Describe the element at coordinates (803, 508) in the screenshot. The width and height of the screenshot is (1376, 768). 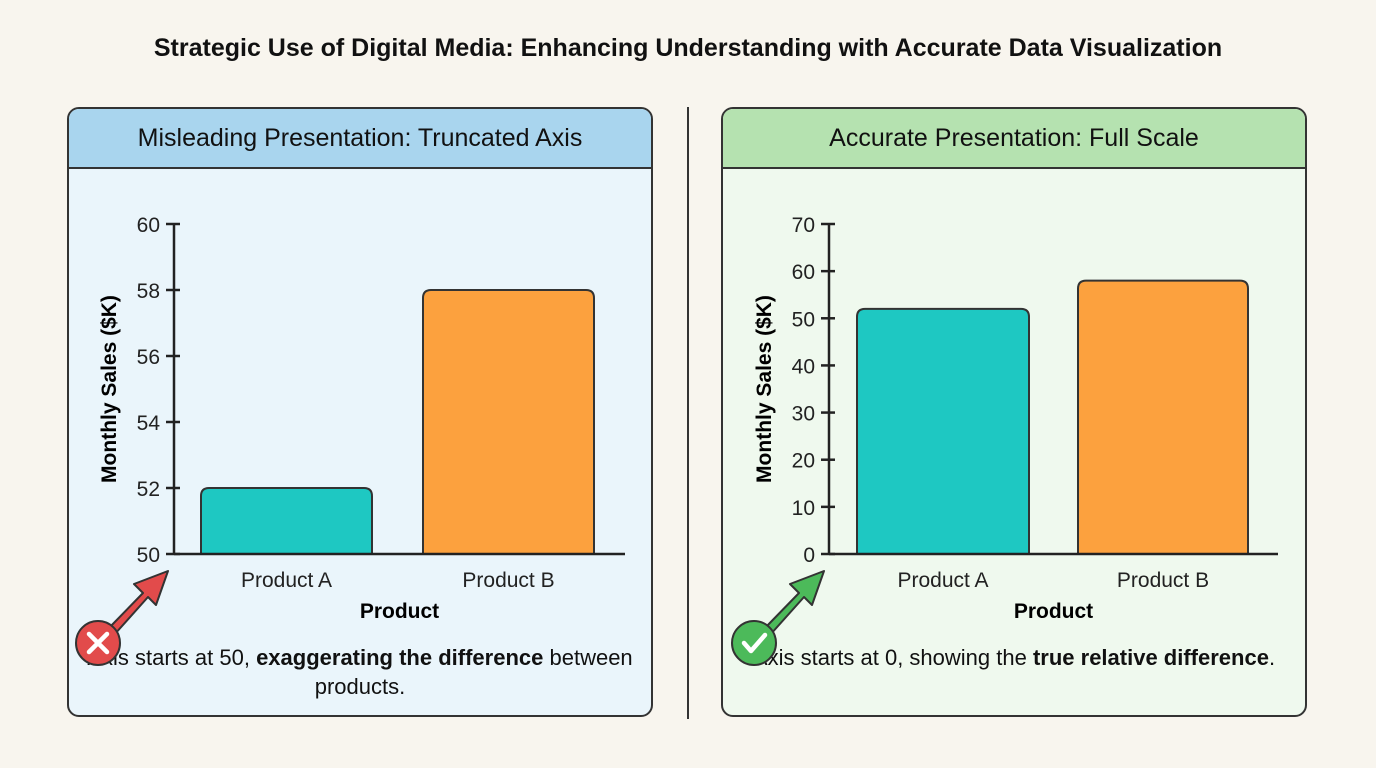
I see `y-tick-label: 10` at that location.